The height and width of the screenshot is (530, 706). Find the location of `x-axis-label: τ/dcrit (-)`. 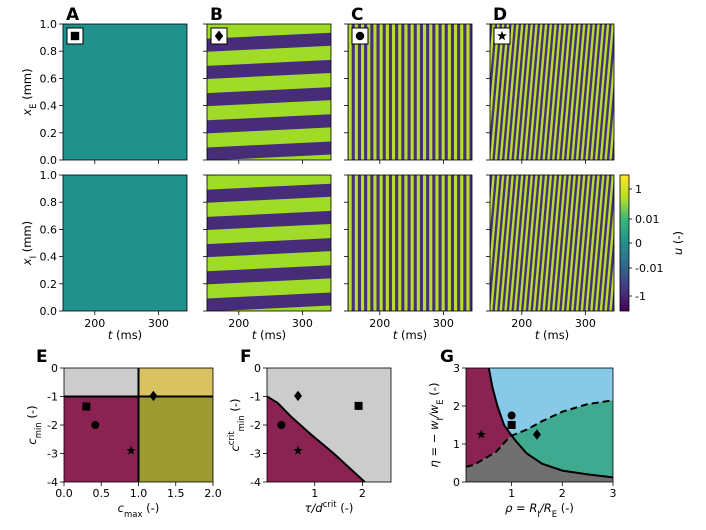

x-axis-label: τ/dcrit (-) is located at coordinates (329, 507).